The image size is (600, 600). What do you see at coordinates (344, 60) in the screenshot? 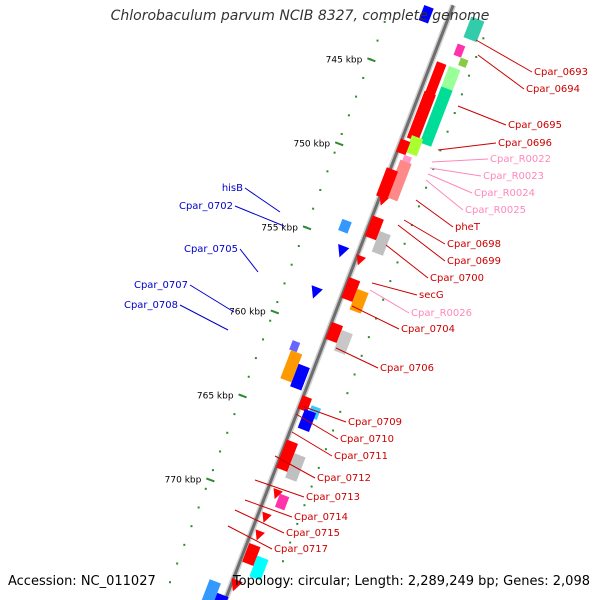
I see `scale-label: 745 kbp` at bounding box center [344, 60].